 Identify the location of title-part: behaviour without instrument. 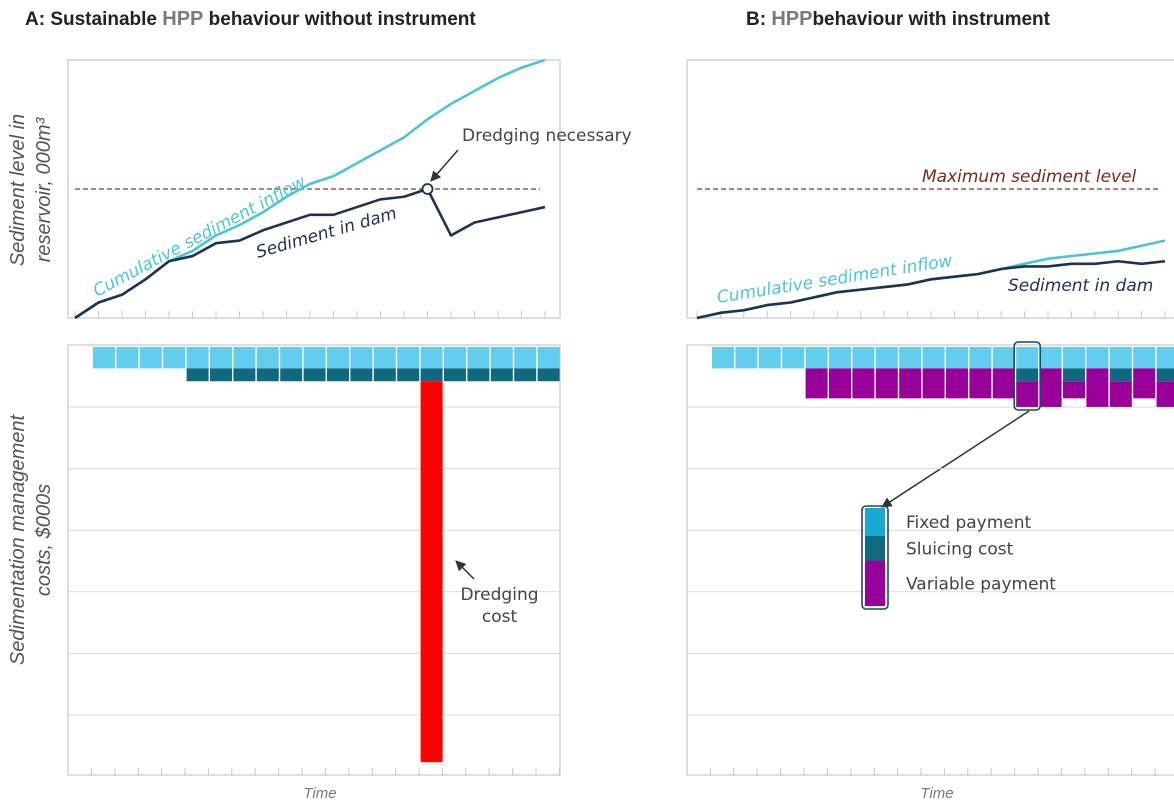
(339, 19).